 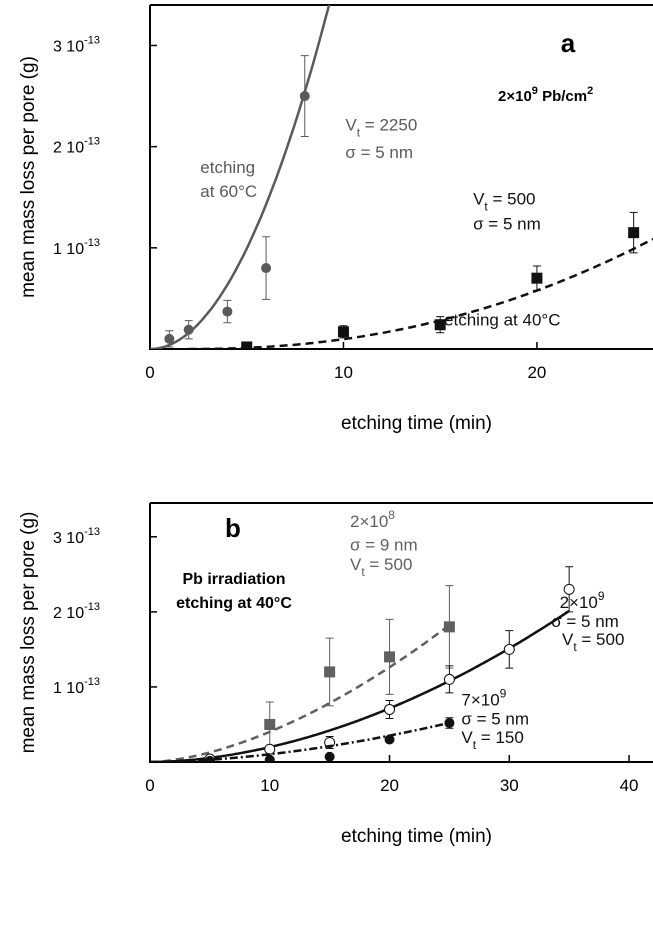 What do you see at coordinates (381, 127) in the screenshot?
I see `series-label: Vt = 2250` at bounding box center [381, 127].